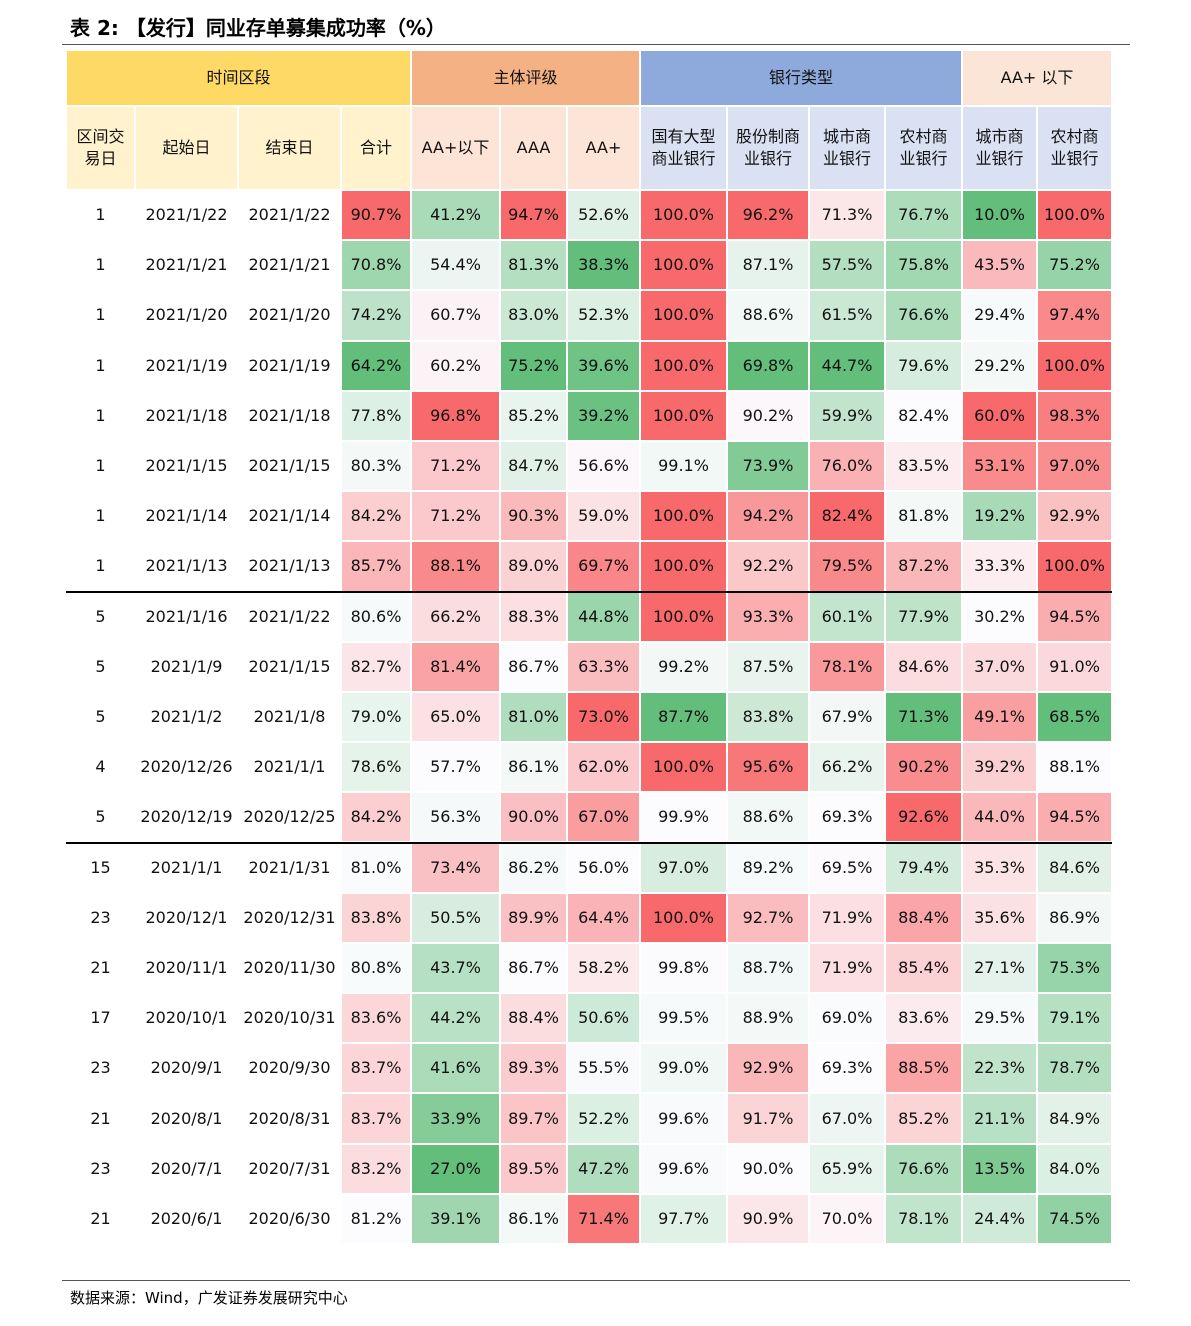 The width and height of the screenshot is (1191, 1326). Describe the element at coordinates (533, 1018) in the screenshot. I see `heat-cell: 88.4%` at that location.